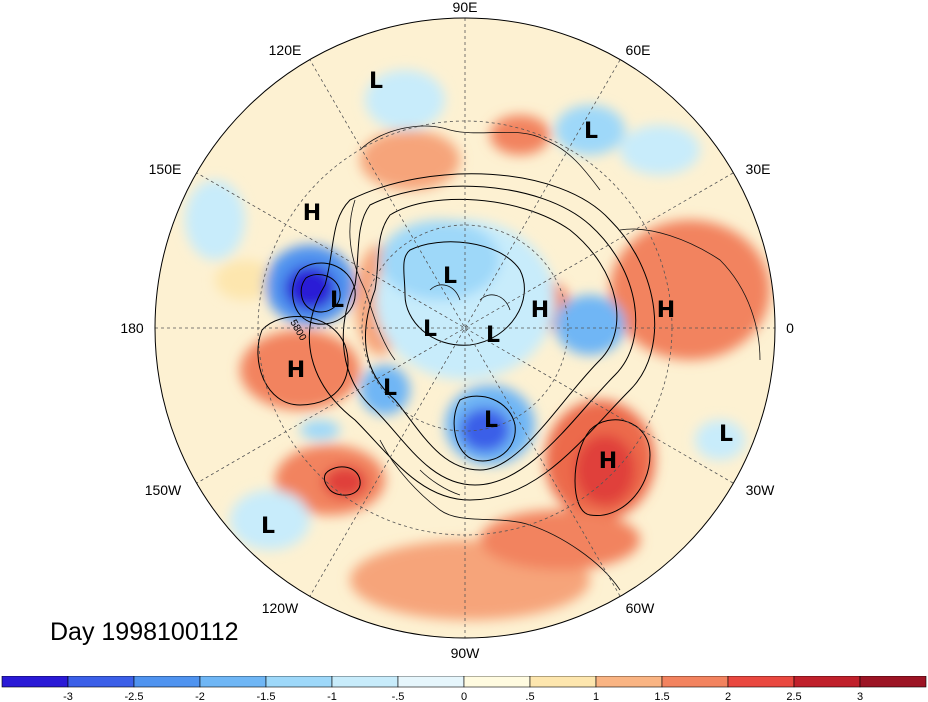  What do you see at coordinates (134, 696) in the screenshot?
I see `colorbar-tick-label: -2.5` at bounding box center [134, 696].